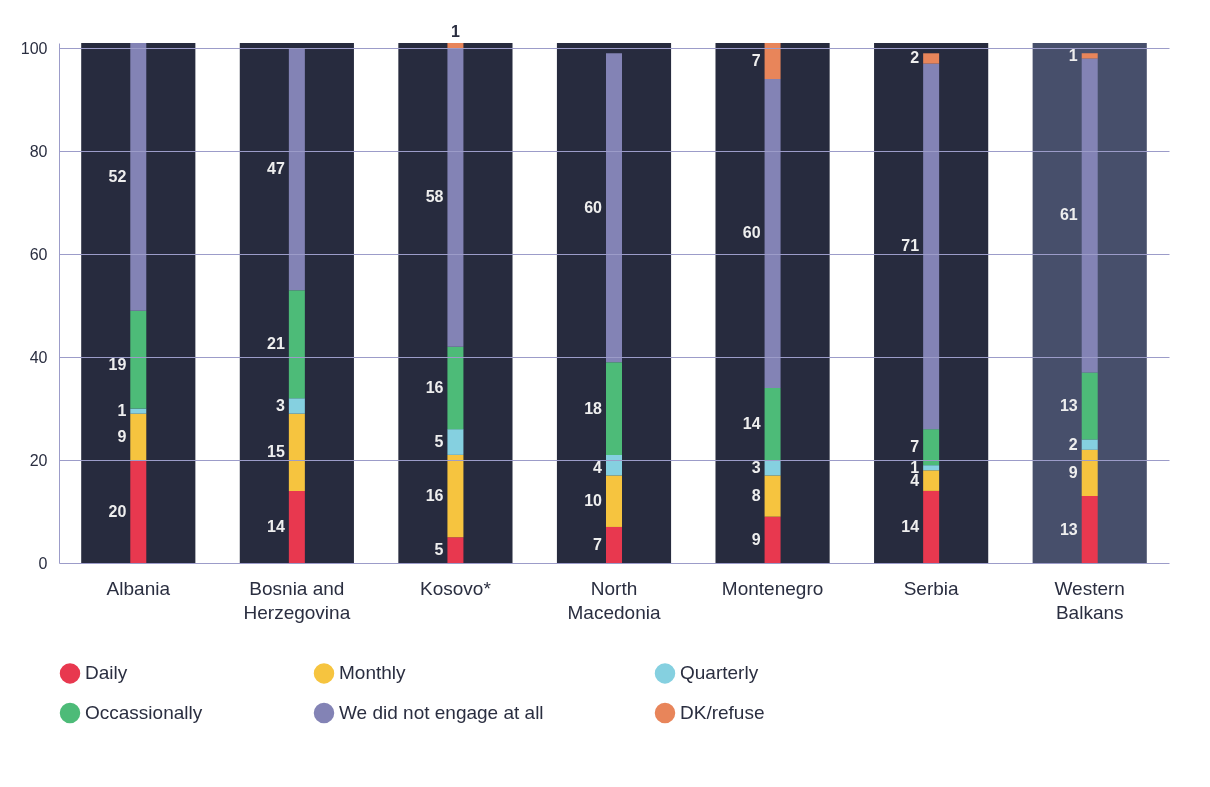  I want to click on x-tick-label: Kosovo*, so click(456, 588).